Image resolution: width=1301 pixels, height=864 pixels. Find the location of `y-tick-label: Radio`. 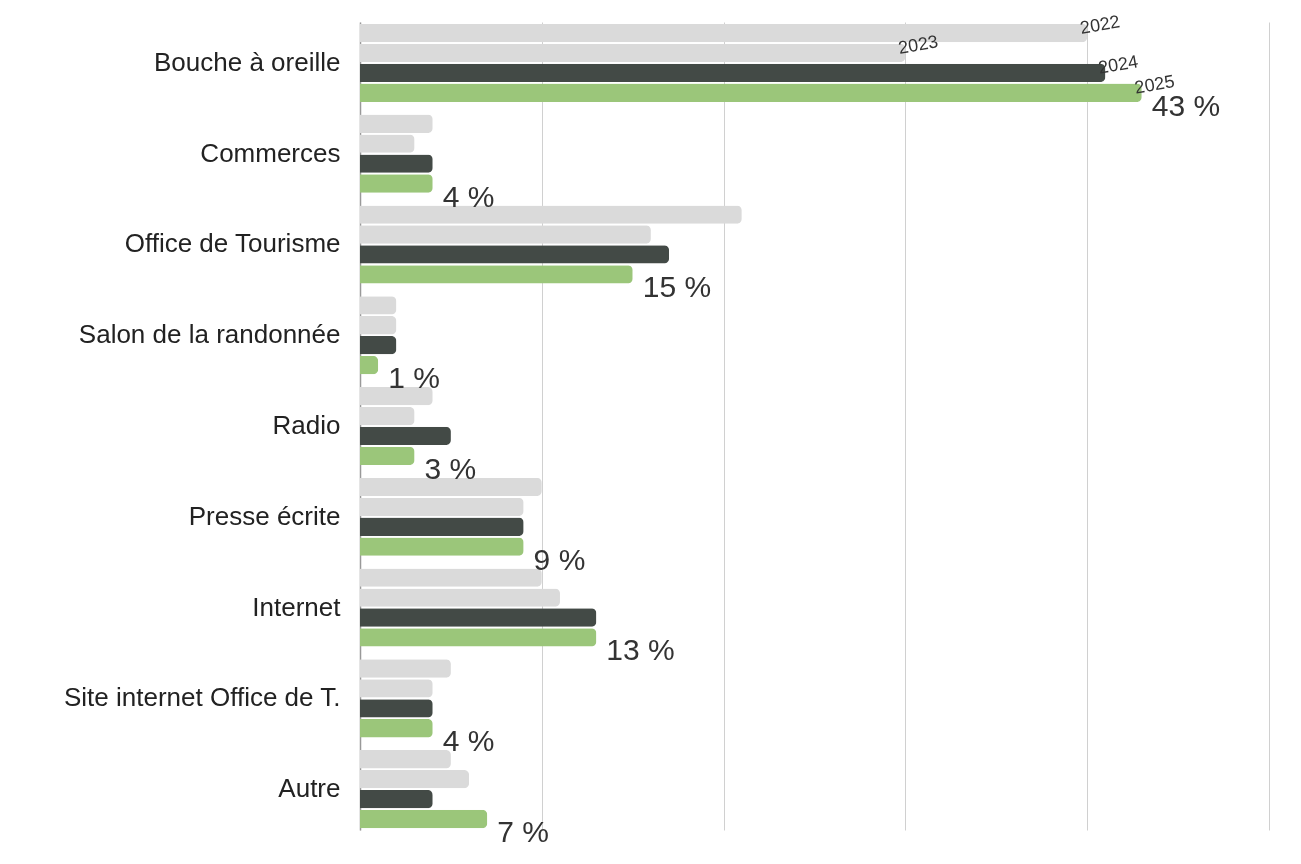

y-tick-label: Radio is located at coordinates (306, 425).